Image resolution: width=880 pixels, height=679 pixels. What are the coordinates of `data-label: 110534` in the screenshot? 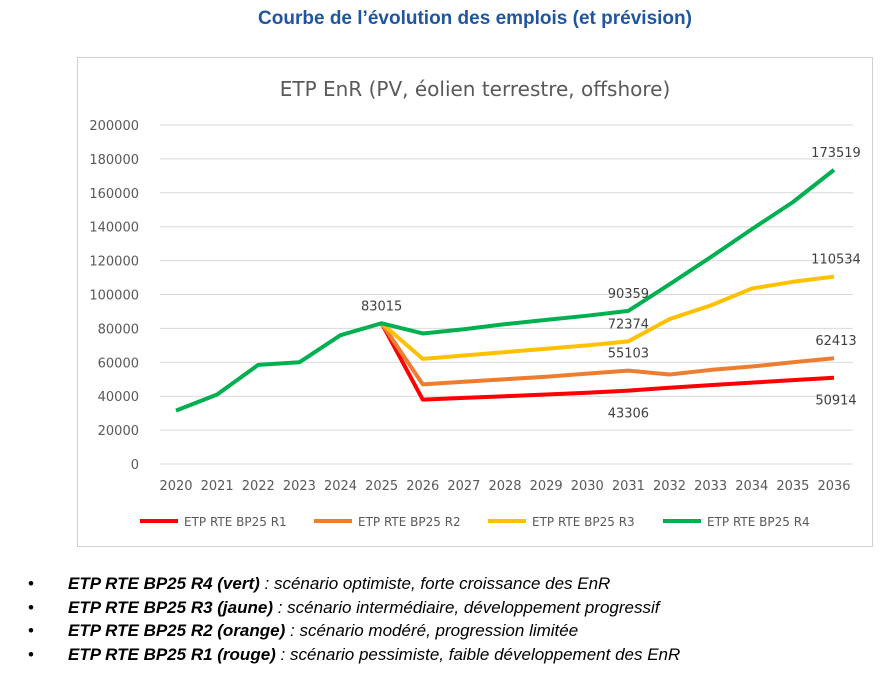 It's located at (836, 260).